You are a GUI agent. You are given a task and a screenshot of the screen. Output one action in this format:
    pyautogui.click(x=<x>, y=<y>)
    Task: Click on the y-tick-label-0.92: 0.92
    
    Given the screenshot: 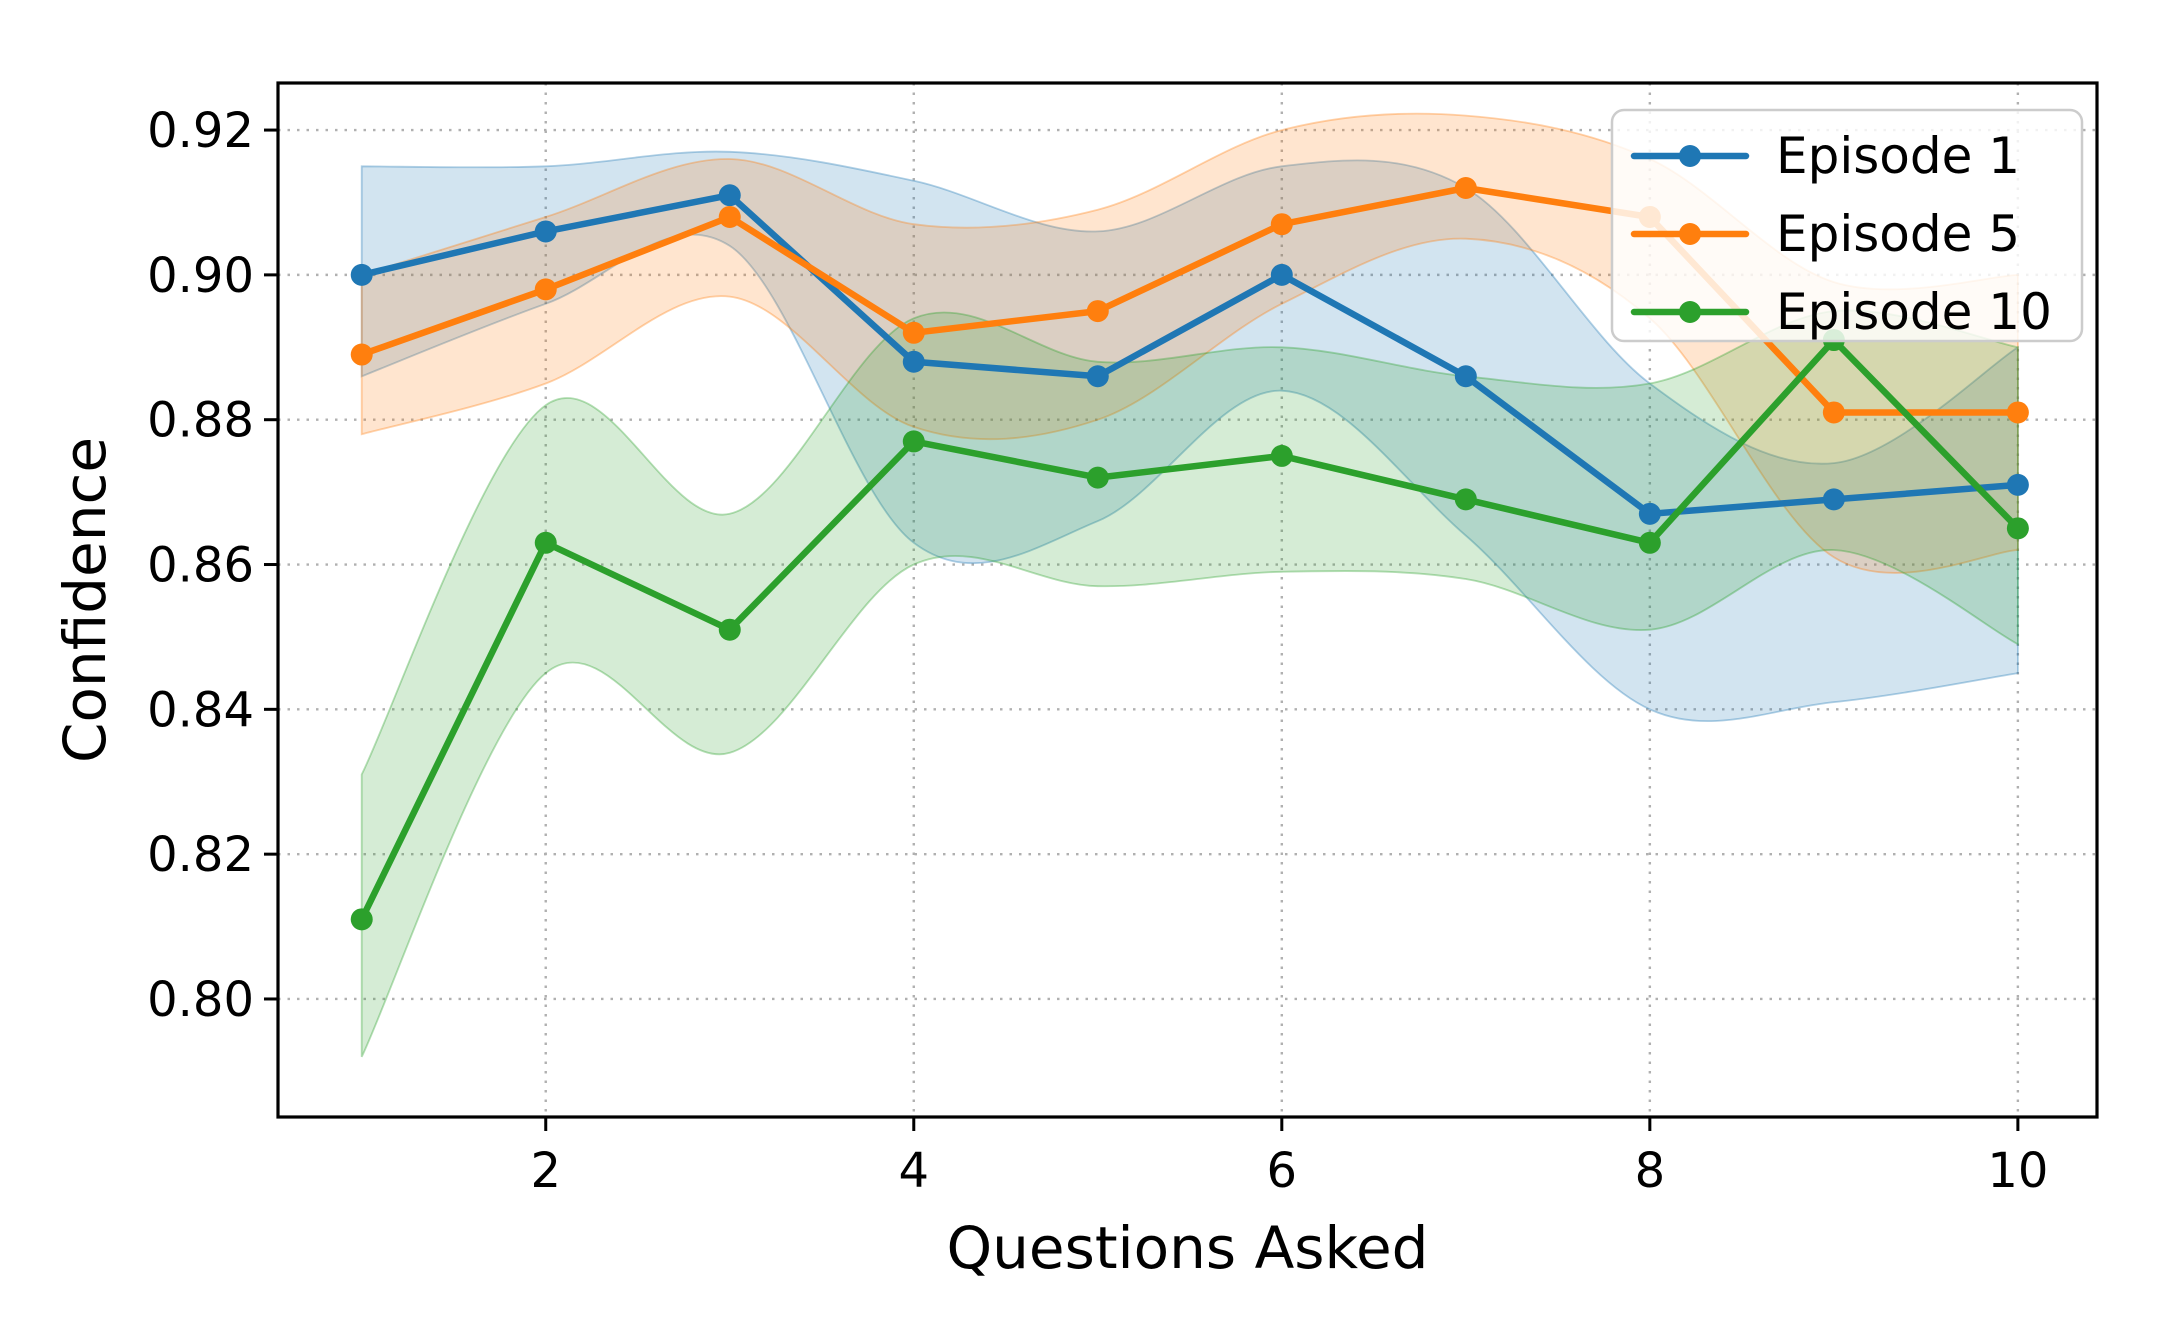 What is the action you would take?
    pyautogui.click(x=200, y=131)
    